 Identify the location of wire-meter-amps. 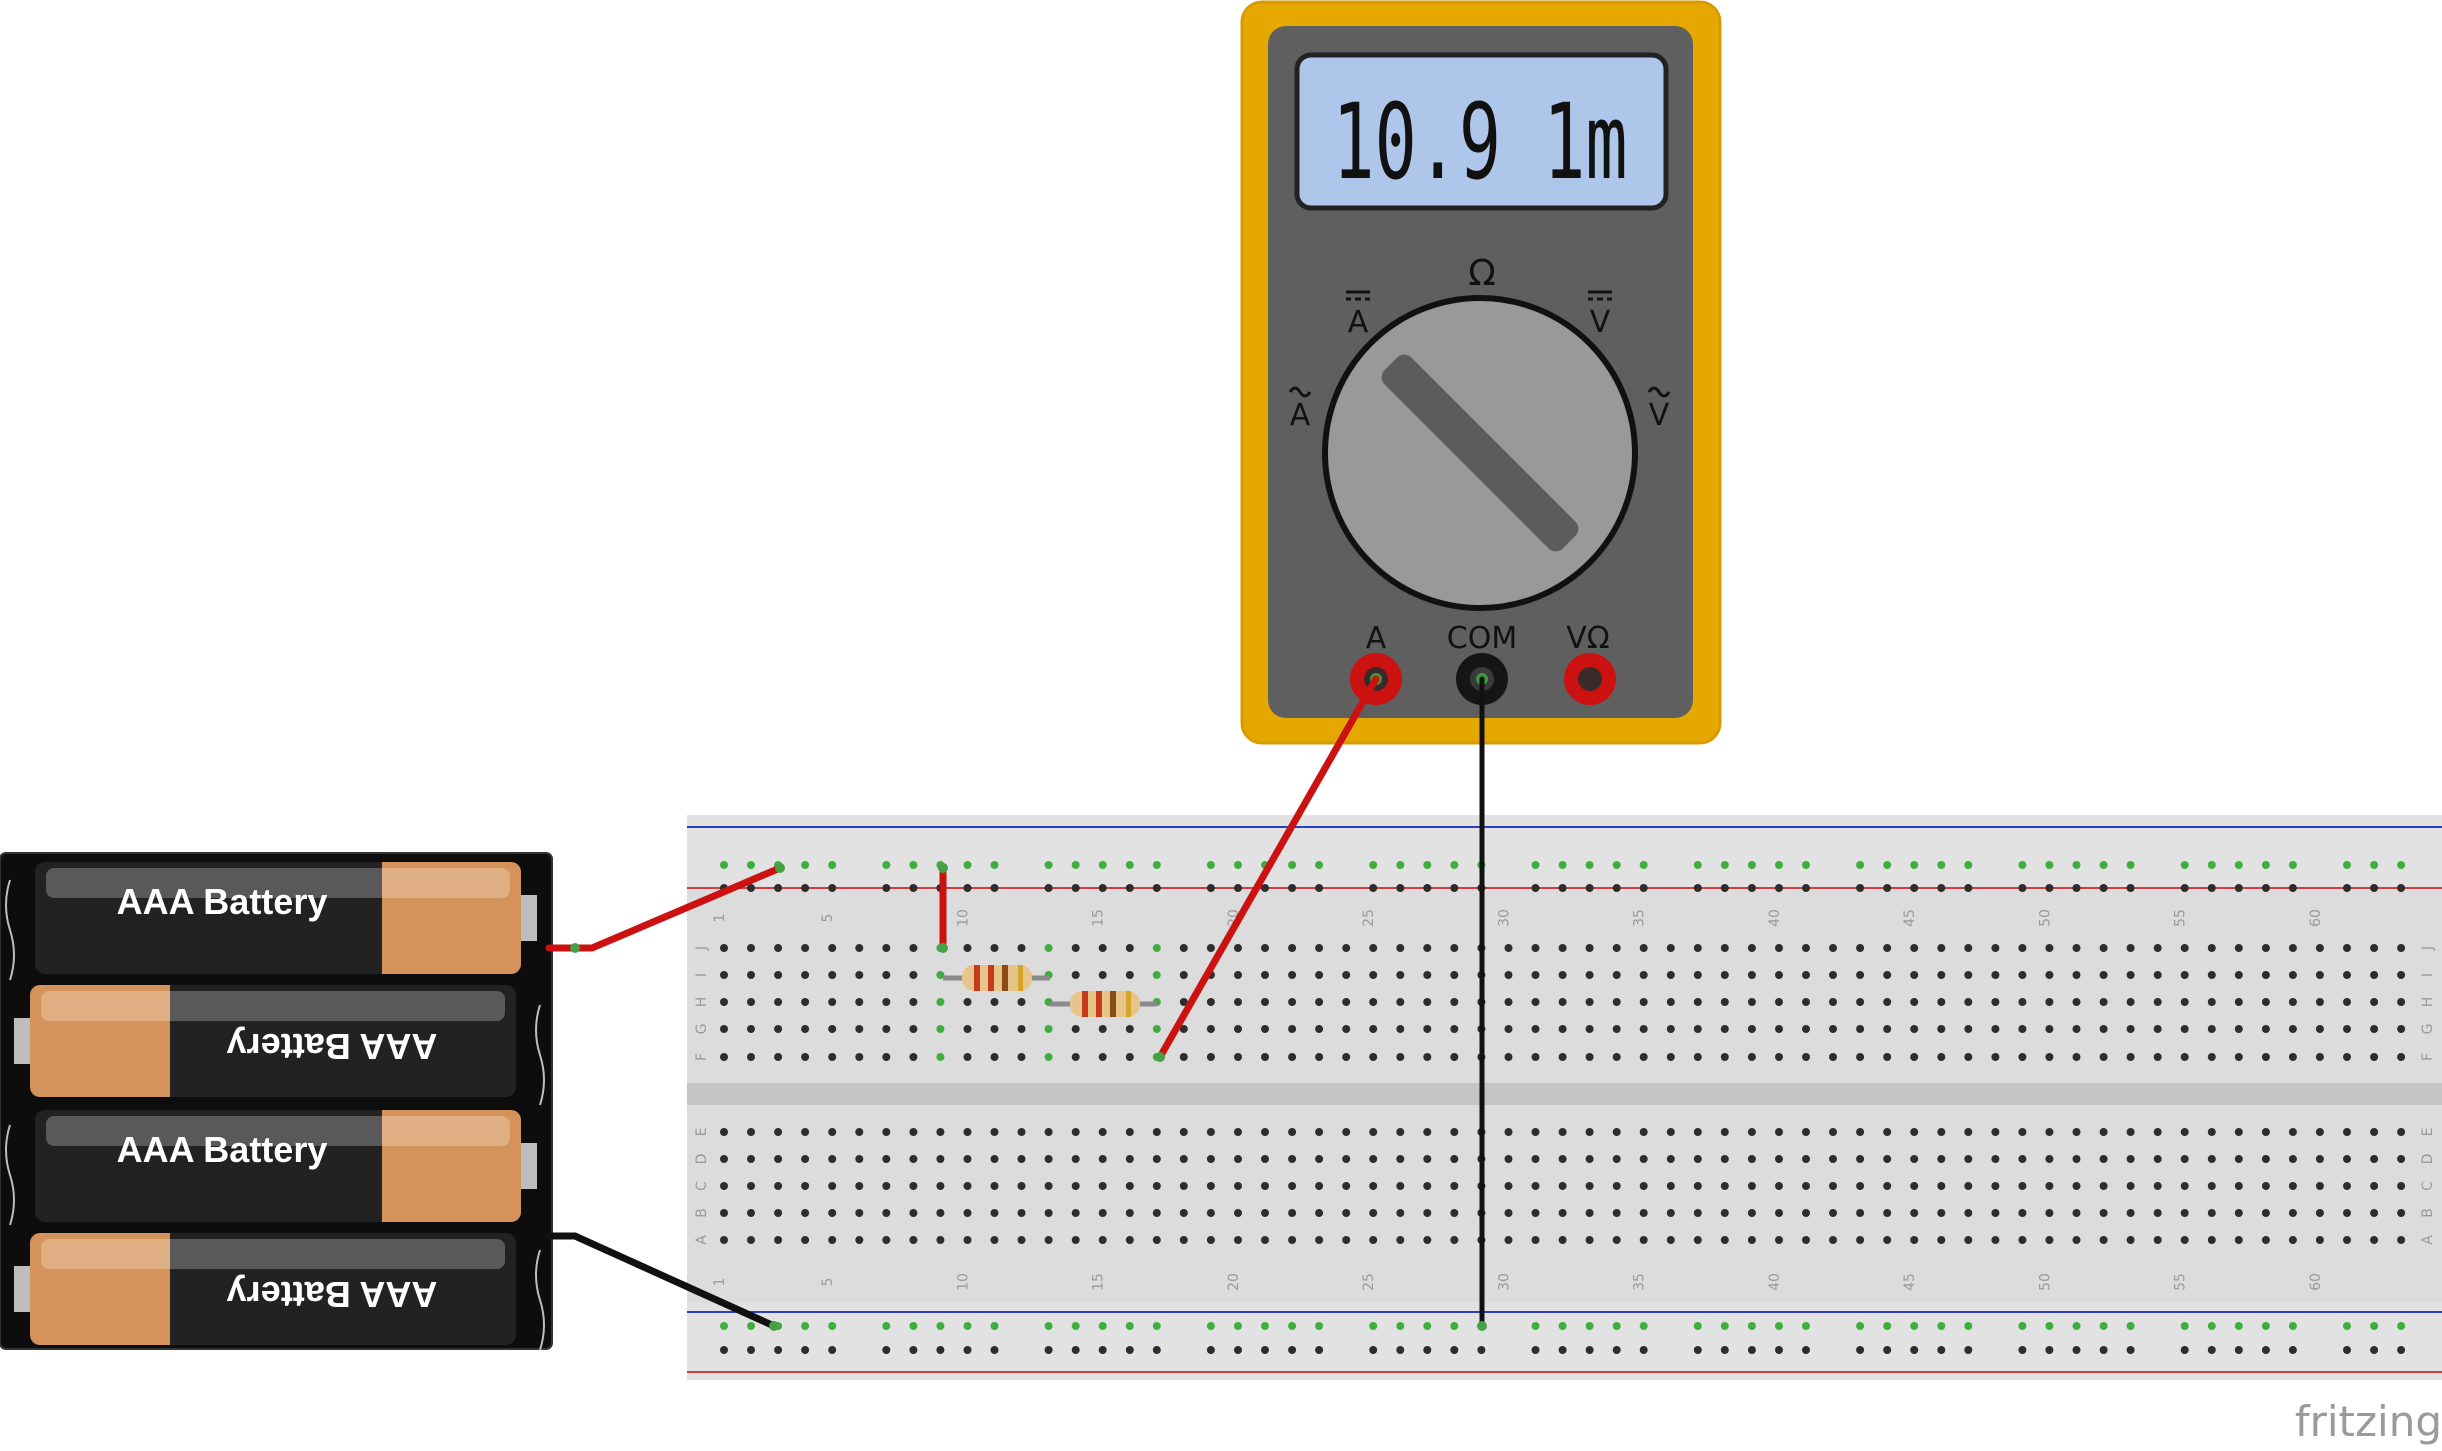
(1267, 868).